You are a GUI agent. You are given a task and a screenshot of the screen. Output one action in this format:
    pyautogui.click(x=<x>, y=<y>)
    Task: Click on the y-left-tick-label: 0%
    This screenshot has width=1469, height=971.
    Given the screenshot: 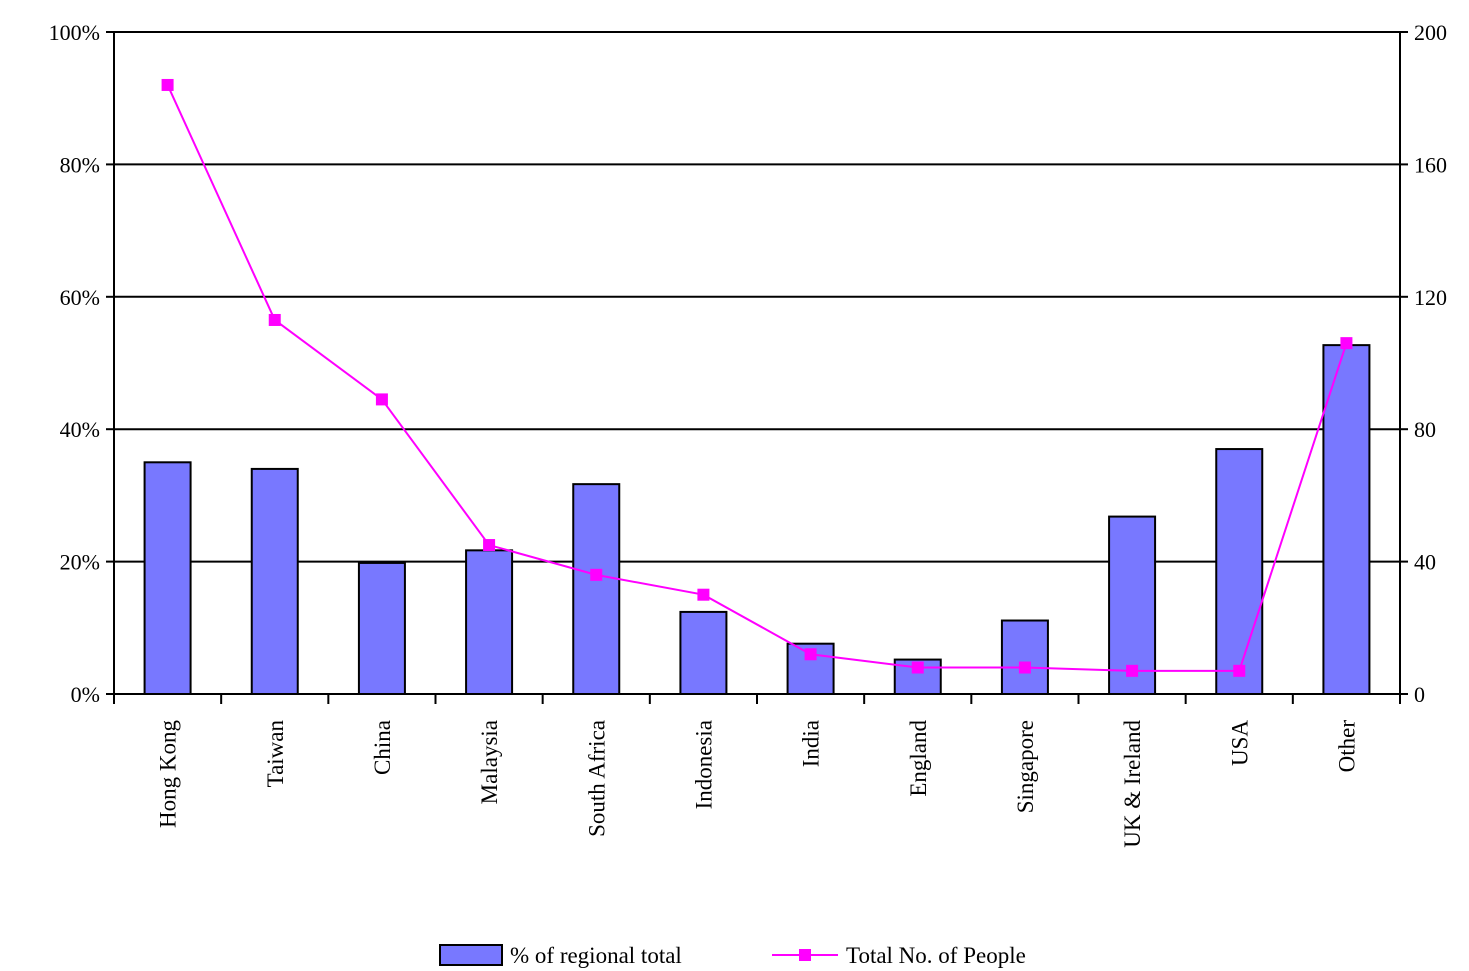 What is the action you would take?
    pyautogui.click(x=85, y=694)
    